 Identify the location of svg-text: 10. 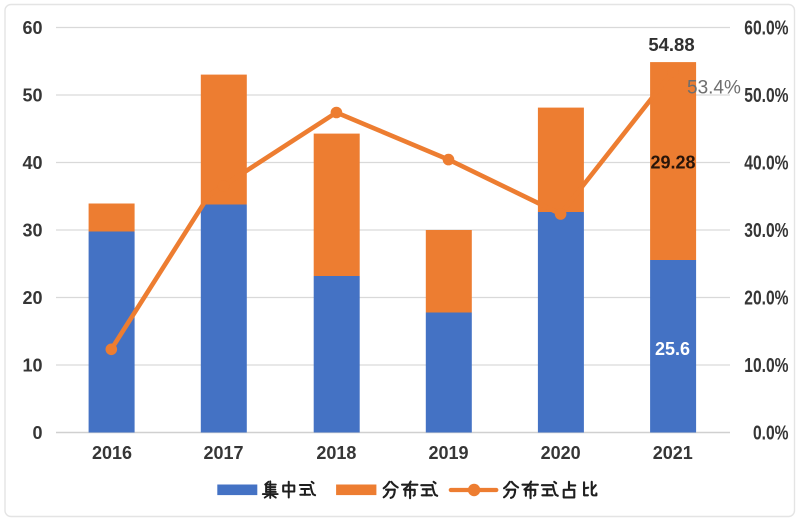
(32, 366).